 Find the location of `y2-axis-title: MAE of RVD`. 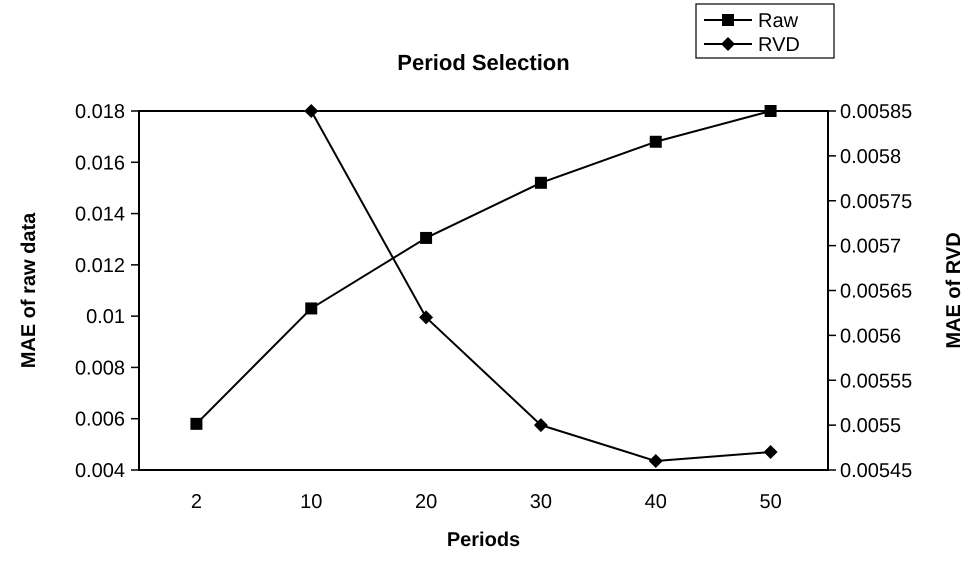

y2-axis-title: MAE of RVD is located at coordinates (954, 290).